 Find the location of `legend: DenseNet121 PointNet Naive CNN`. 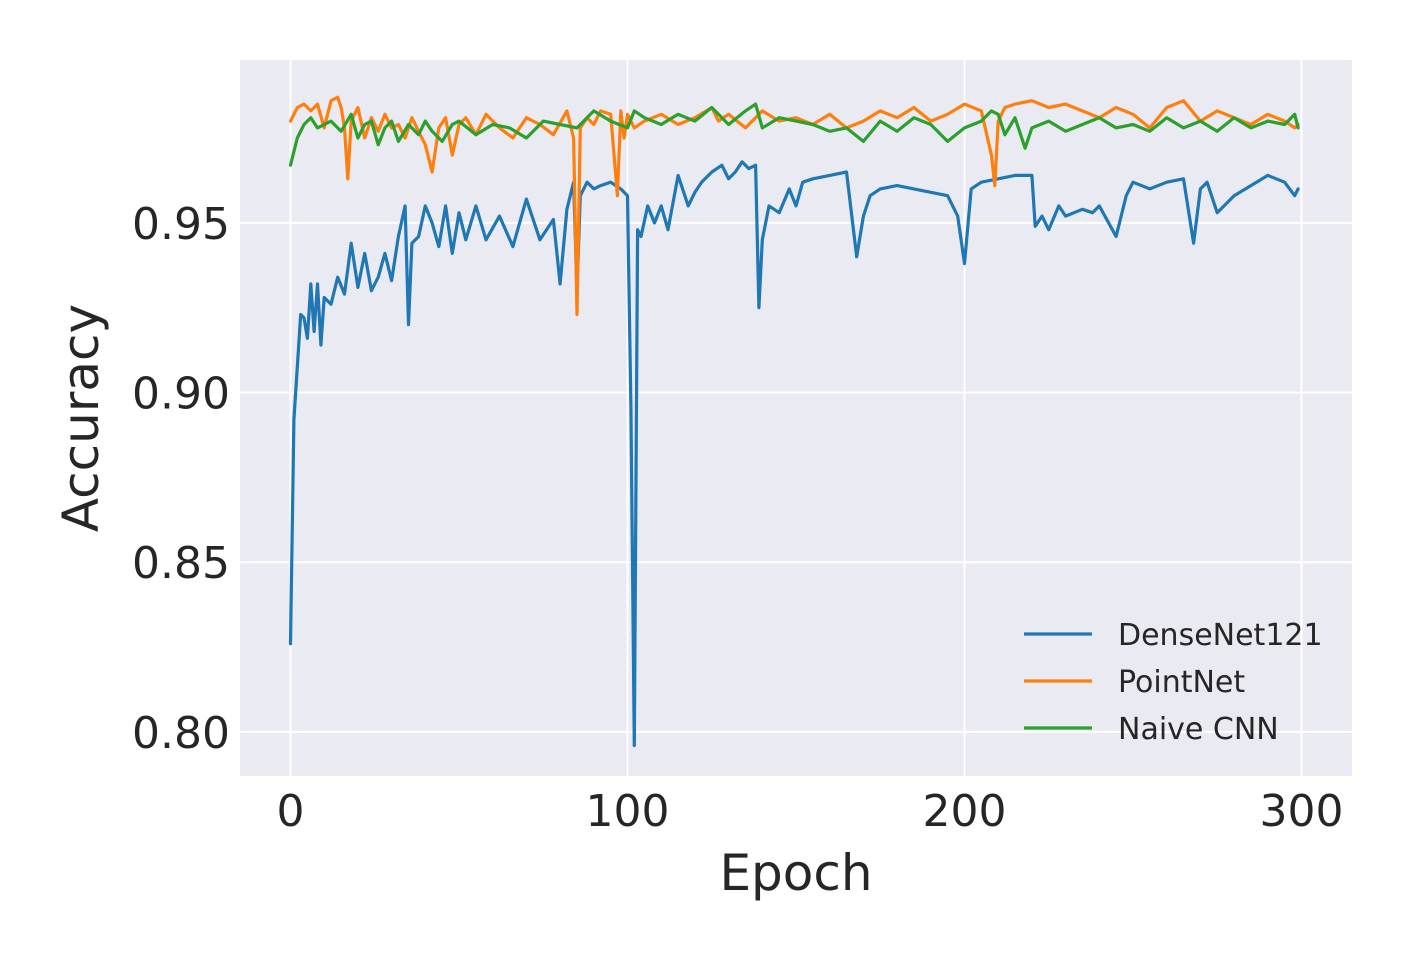

legend: DenseNet121 PointNet Naive CNN is located at coordinates (1173, 682).